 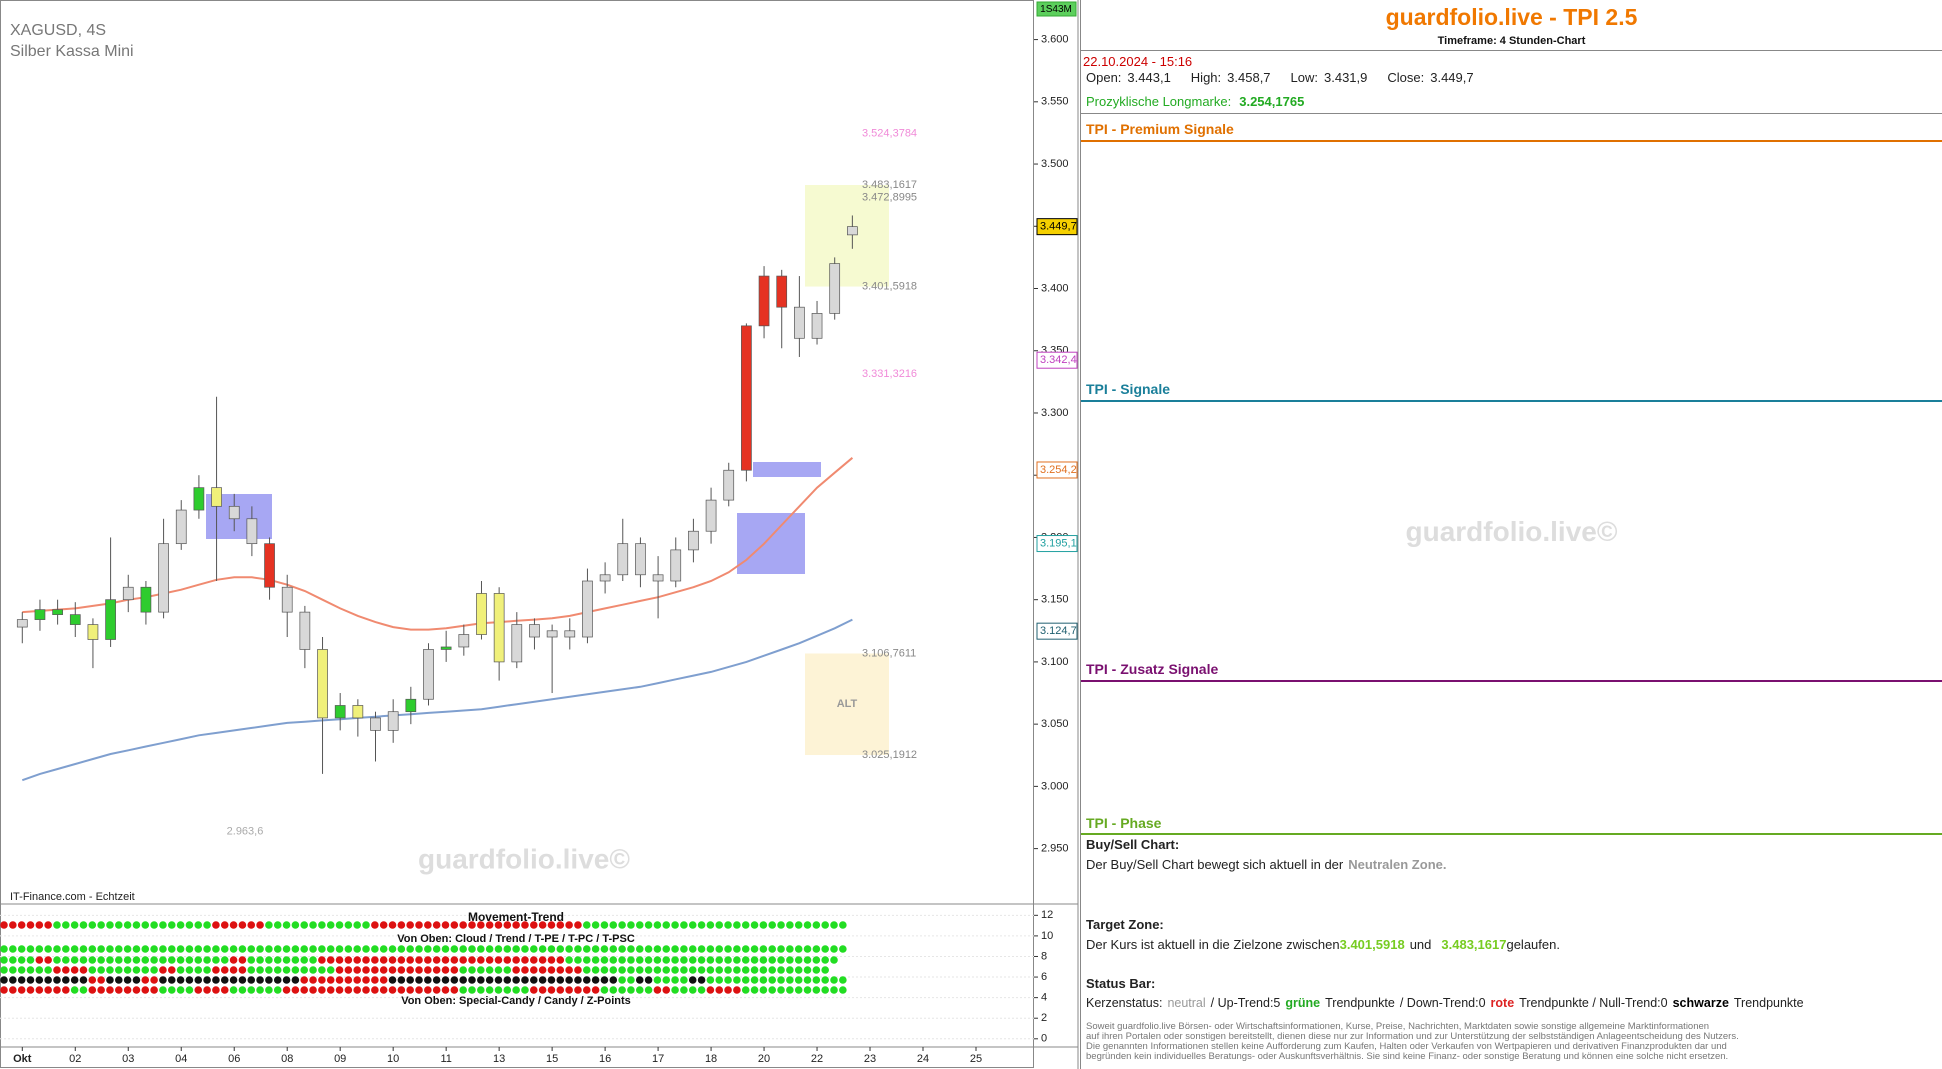 What do you see at coordinates (976, 1059) in the screenshot?
I see `x-tick-label: 25` at bounding box center [976, 1059].